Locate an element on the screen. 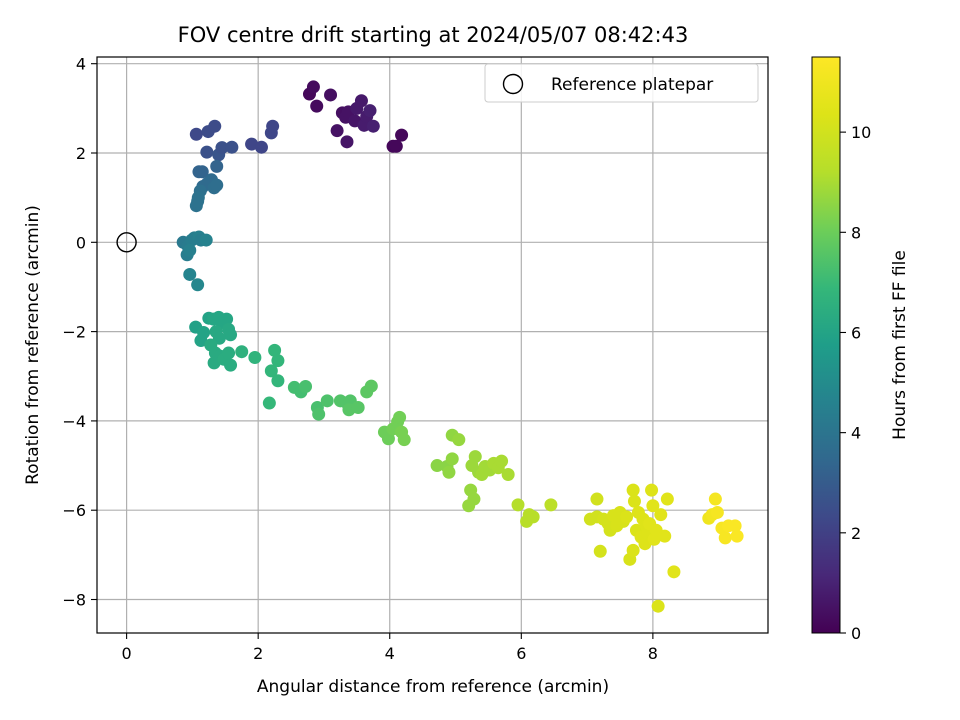 The image size is (960, 720). y-tick-label: −4 is located at coordinates (74, 421).